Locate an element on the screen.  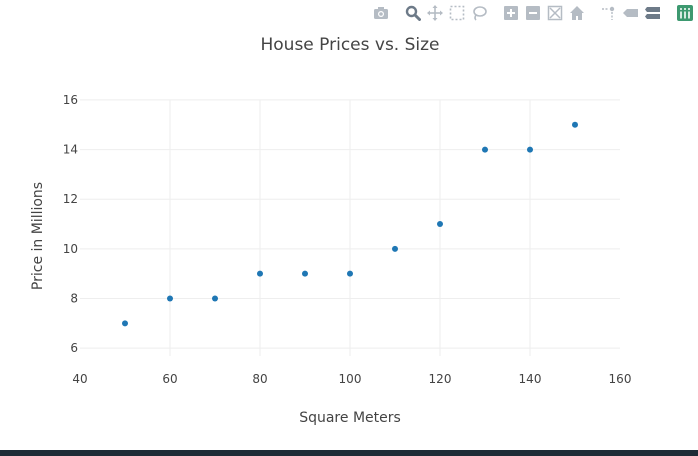
y-axis-title: Price in Millions is located at coordinates (38, 236).